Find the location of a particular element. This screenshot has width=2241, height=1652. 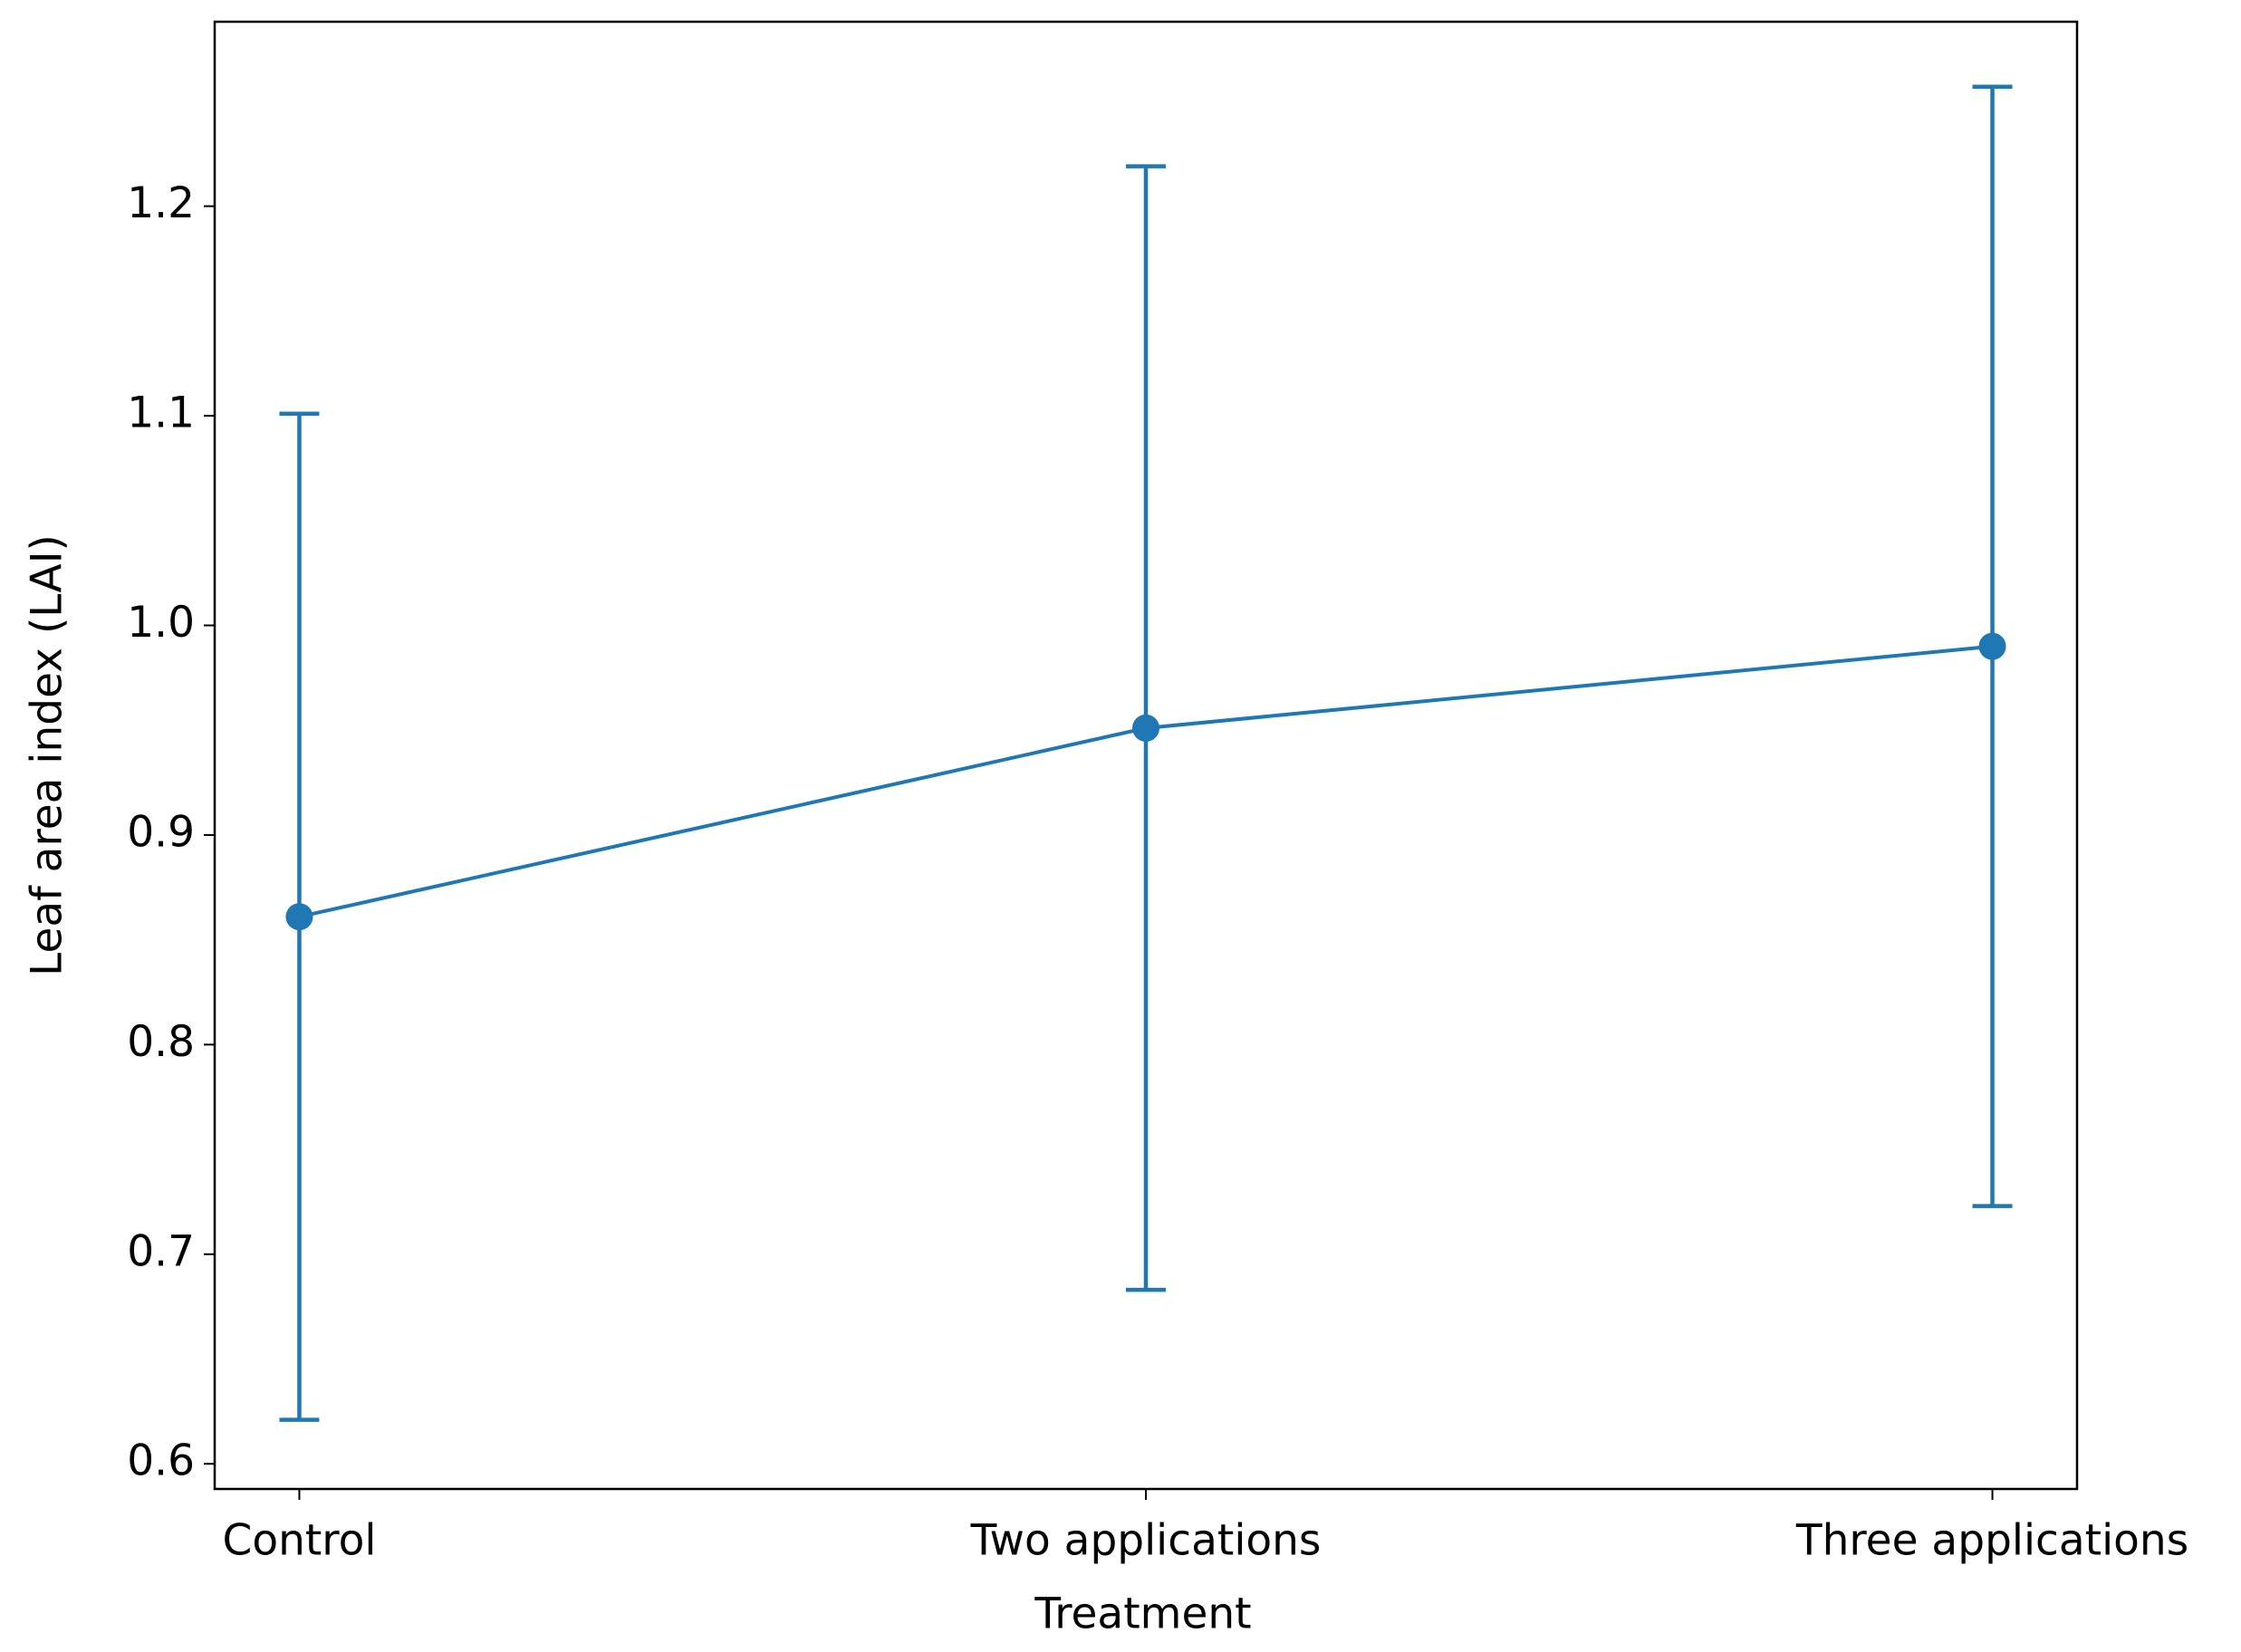

x-tick-label: Control is located at coordinates (300, 1541).